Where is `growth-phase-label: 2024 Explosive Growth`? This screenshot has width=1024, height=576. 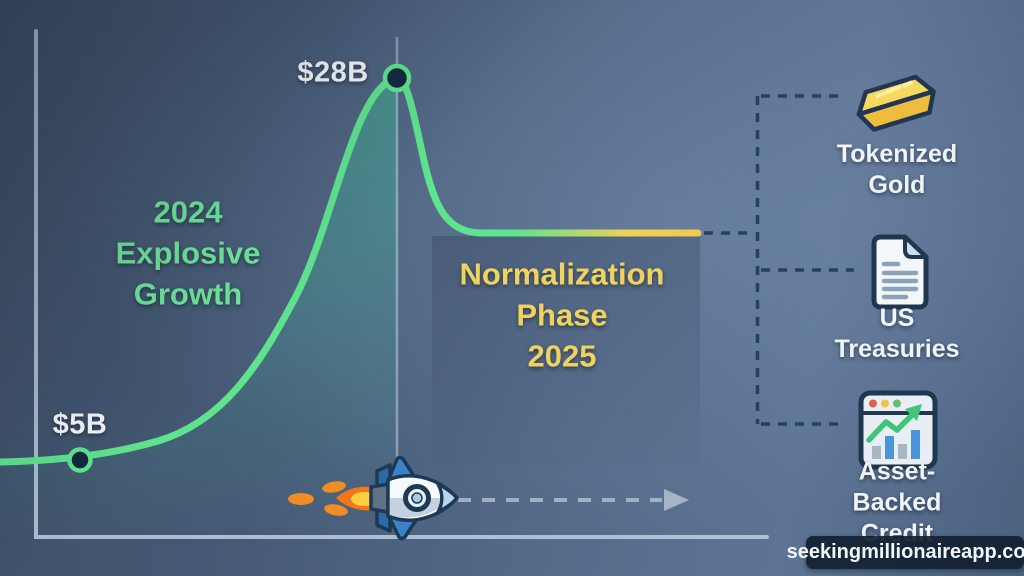
growth-phase-label: 2024 Explosive Growth is located at coordinates (188, 253).